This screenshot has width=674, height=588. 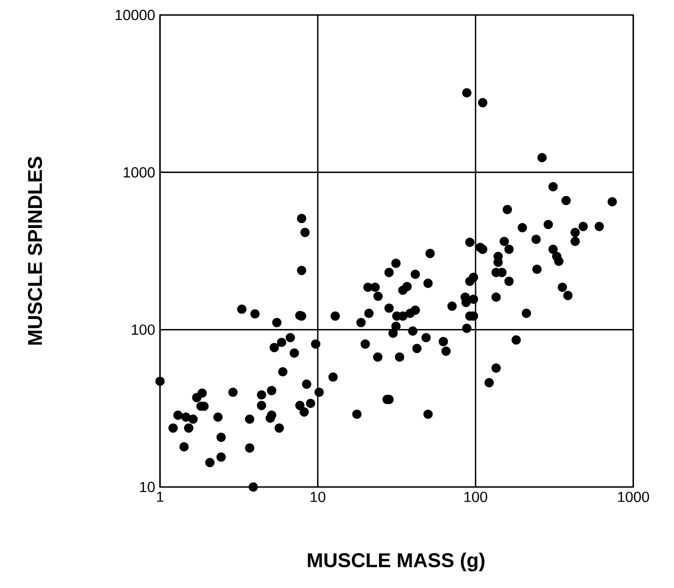 What do you see at coordinates (318, 497) in the screenshot?
I see `x-tick-label: 10` at bounding box center [318, 497].